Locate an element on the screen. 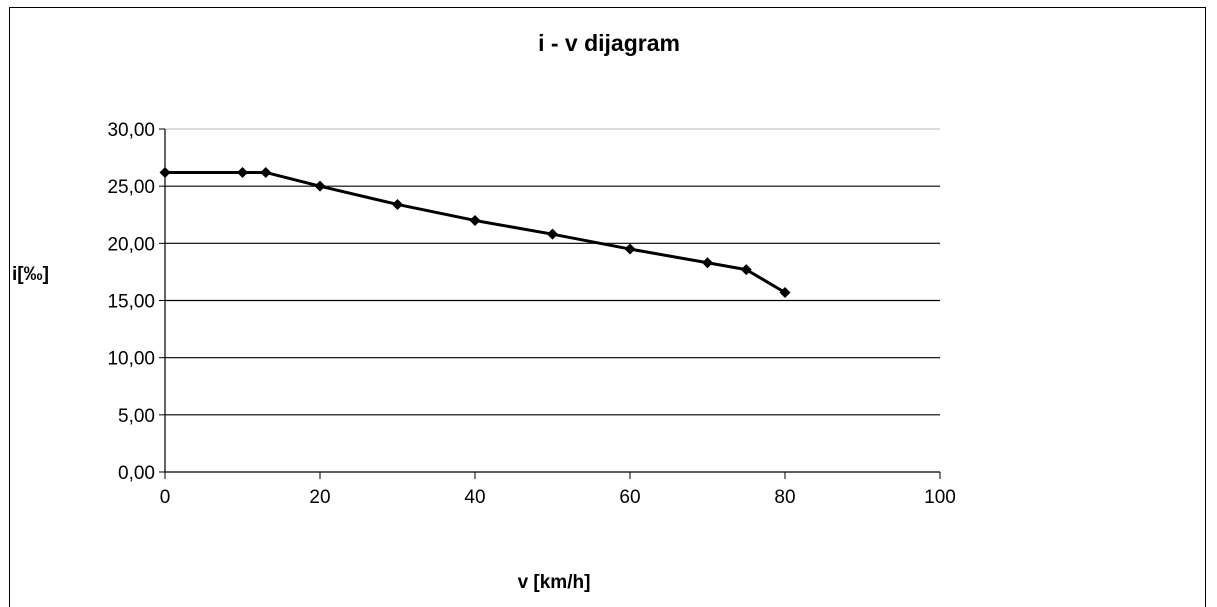 This screenshot has height=607, width=1217. chart-title: i - v dijagram is located at coordinates (609, 43).